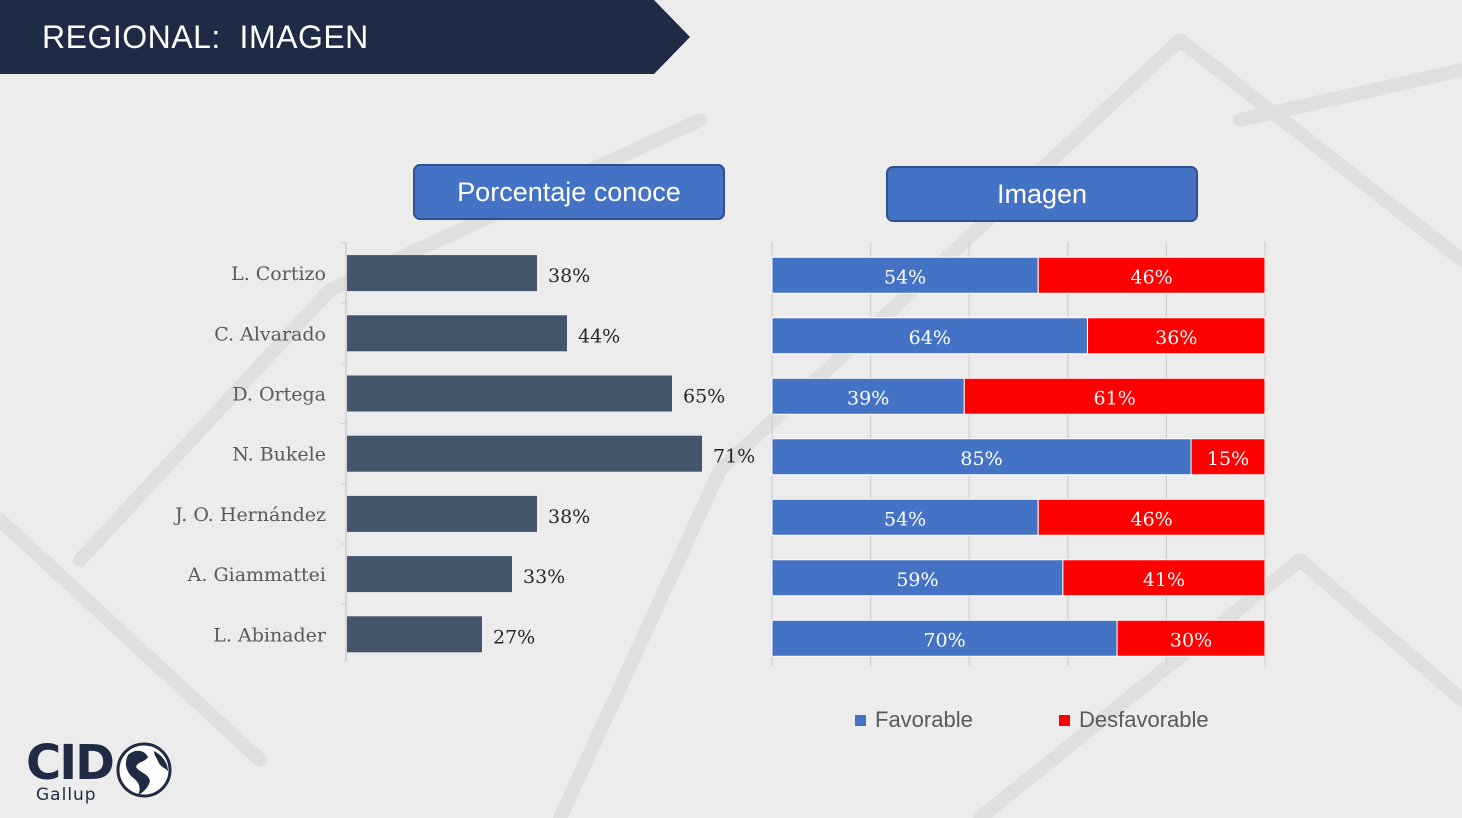 This screenshot has height=818, width=1462. Describe the element at coordinates (599, 336) in the screenshot. I see `conoce-data-label: 44%` at that location.